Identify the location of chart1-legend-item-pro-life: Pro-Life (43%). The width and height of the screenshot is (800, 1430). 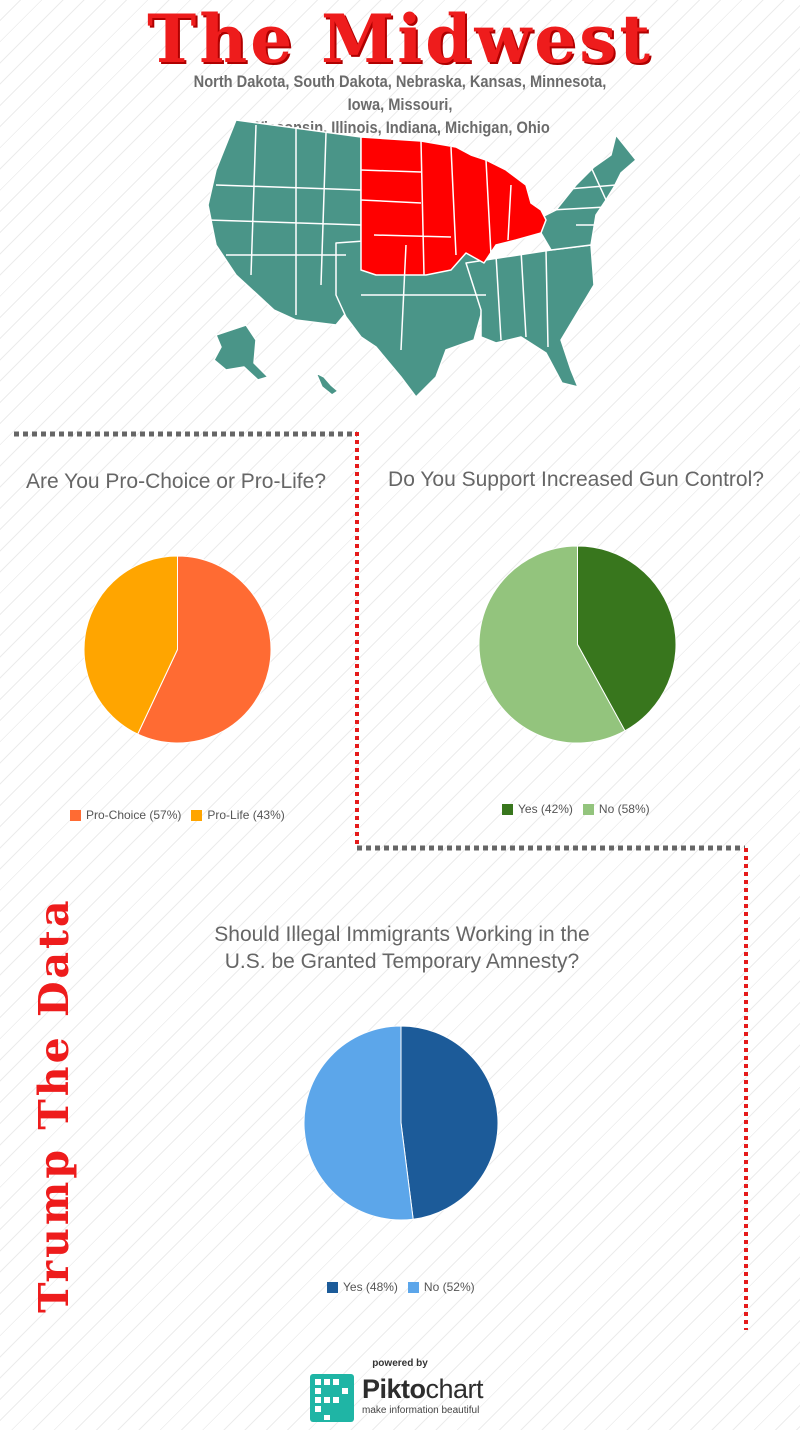
(238, 815).